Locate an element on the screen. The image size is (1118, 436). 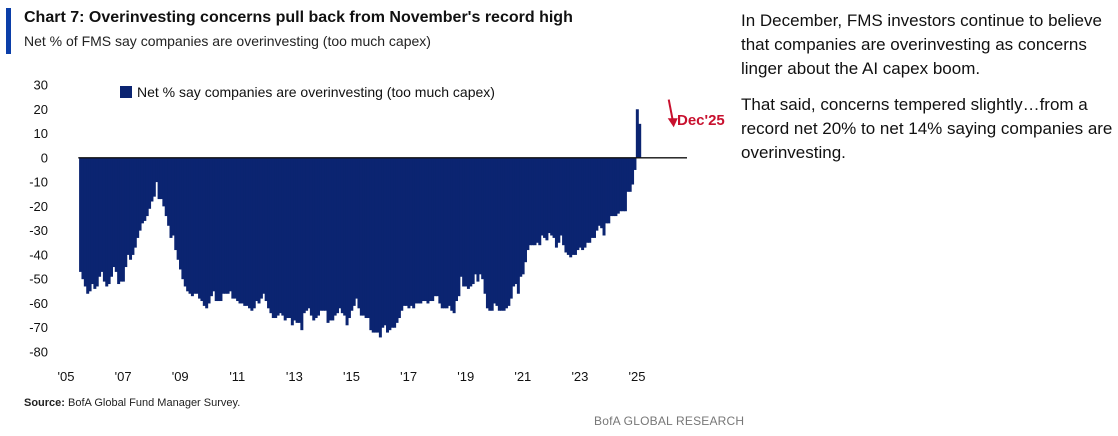
source-label: Source: is located at coordinates (44, 403).